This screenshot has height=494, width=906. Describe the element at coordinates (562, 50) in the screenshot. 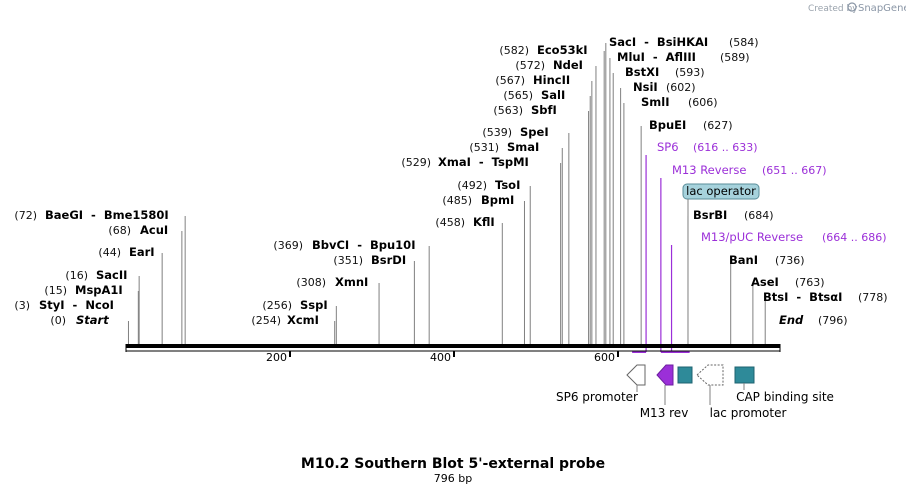

I see `site-eco53ki-label: Eco53kI` at that location.